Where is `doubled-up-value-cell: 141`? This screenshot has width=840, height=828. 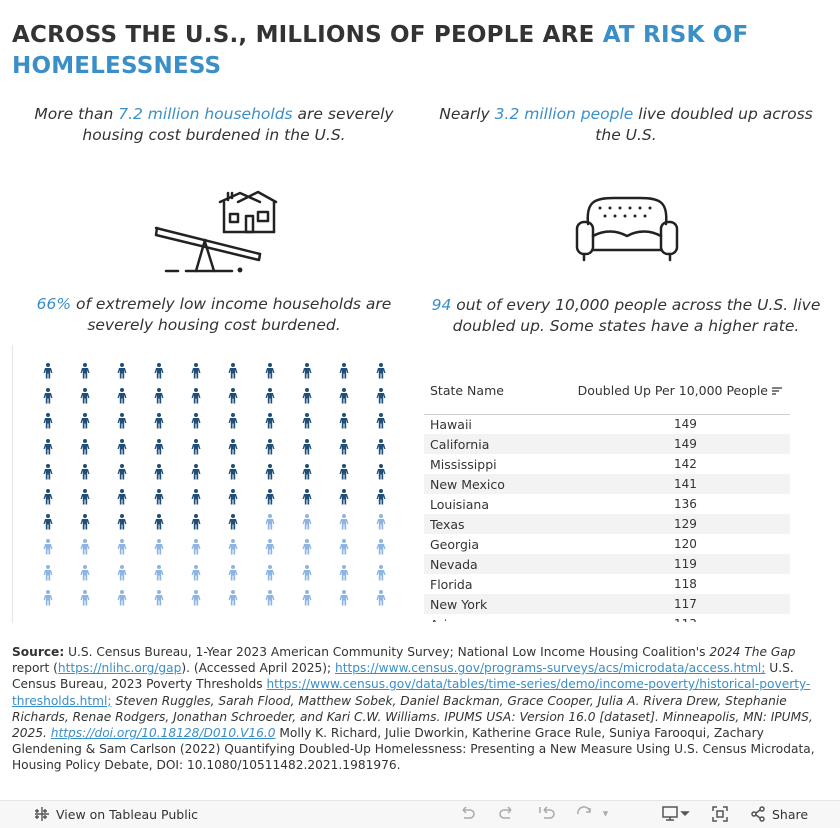 doubled-up-value-cell: 141 is located at coordinates (685, 484).